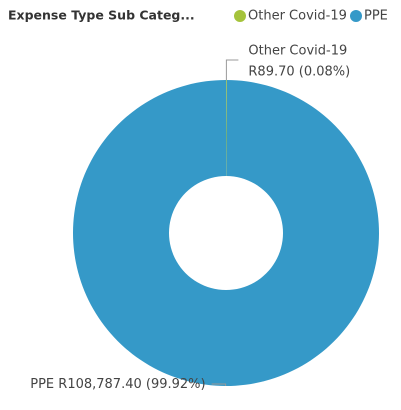 This screenshot has height=410, width=401. Describe the element at coordinates (376, 16) in the screenshot. I see `legend-label: PPE` at that location.